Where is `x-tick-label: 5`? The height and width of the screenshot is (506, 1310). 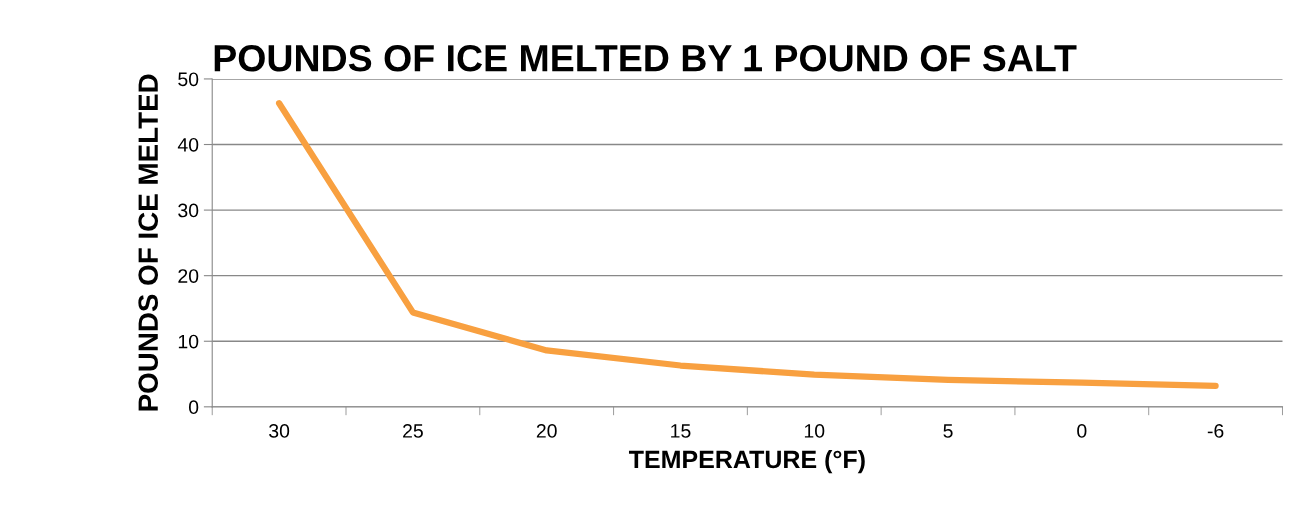 x-tick-label: 5 is located at coordinates (948, 431).